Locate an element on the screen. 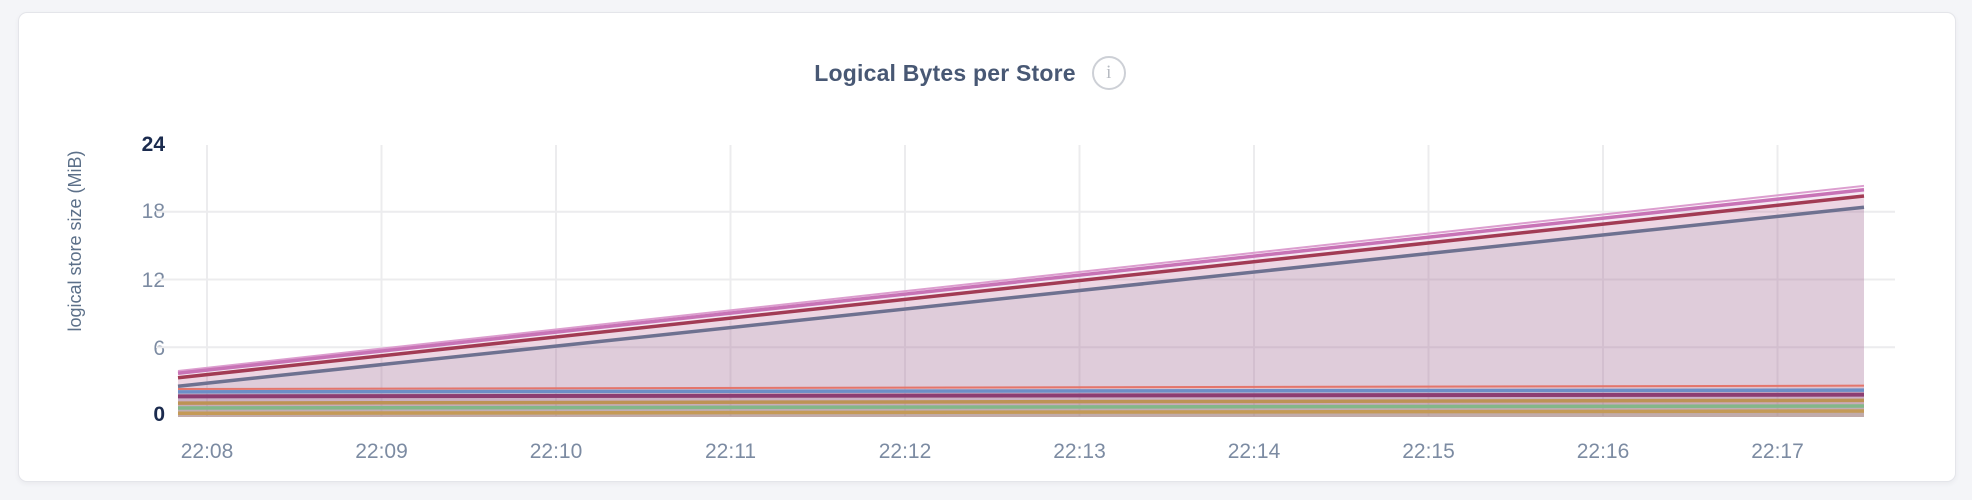  x-tick-1: 22:09 is located at coordinates (381, 451).